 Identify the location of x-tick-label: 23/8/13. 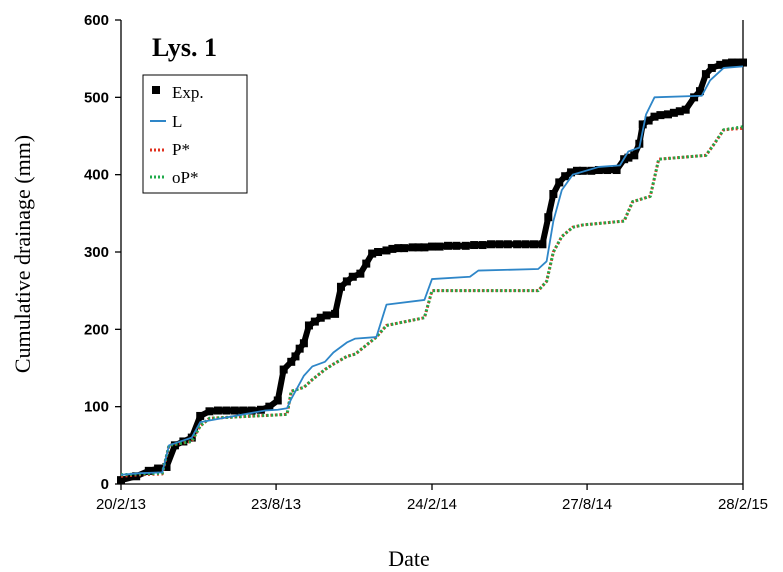
(276, 504).